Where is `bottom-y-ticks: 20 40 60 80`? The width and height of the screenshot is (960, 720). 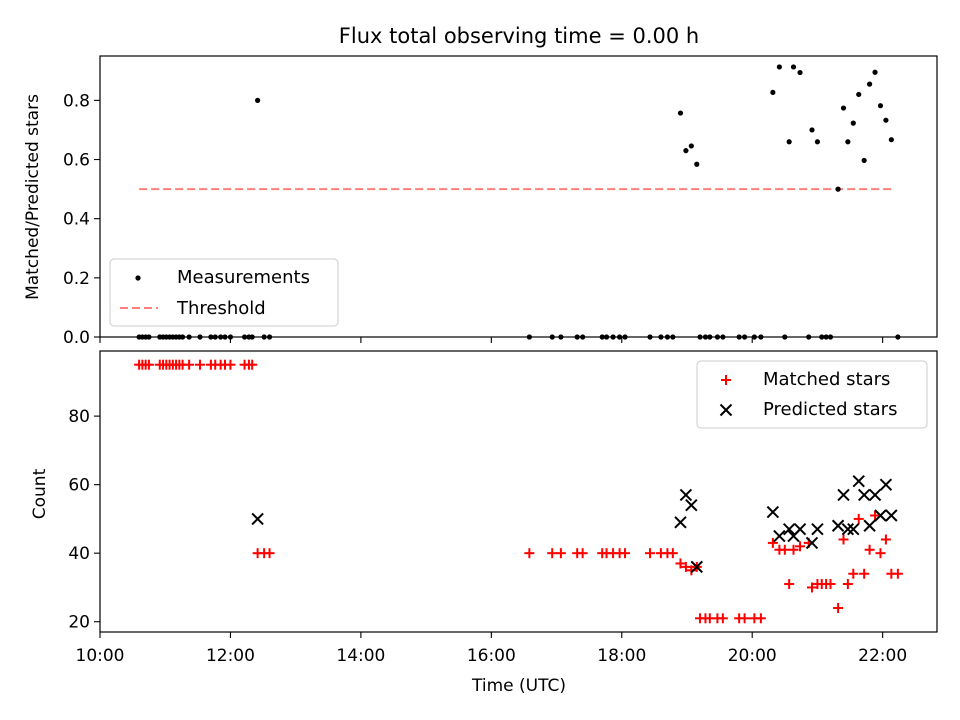
bottom-y-ticks: 20 40 60 80 is located at coordinates (84, 520).